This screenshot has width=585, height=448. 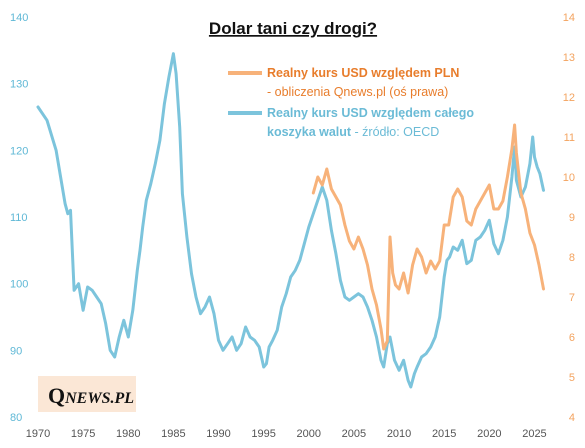 What do you see at coordinates (173, 434) in the screenshot?
I see `x-tick-label: 1985` at bounding box center [173, 434].